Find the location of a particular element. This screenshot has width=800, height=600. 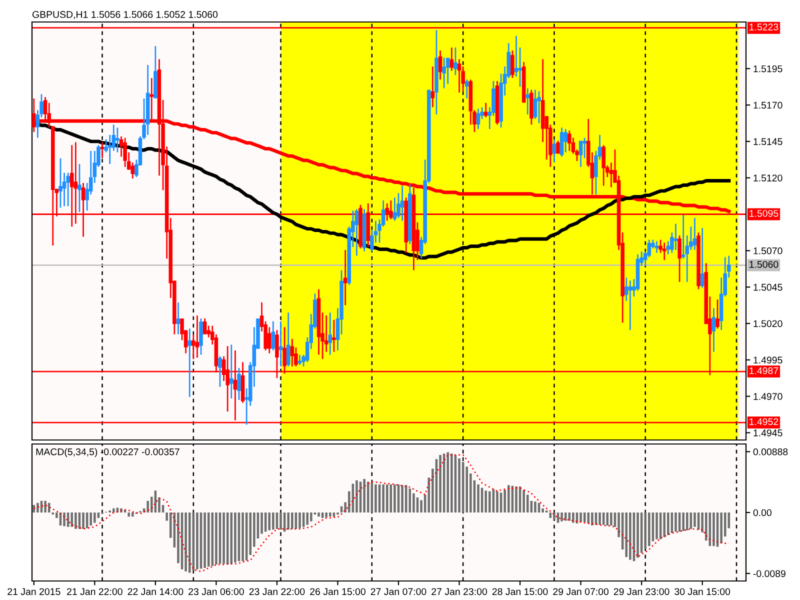

y-tick-label: 1.5070 is located at coordinates (768, 250).